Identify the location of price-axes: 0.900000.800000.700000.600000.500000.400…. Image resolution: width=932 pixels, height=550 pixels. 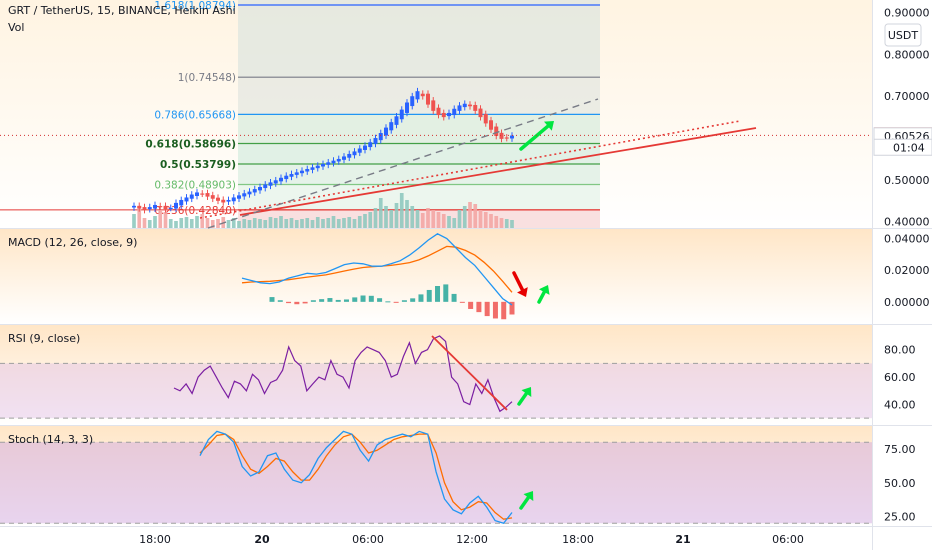
(907, 265).